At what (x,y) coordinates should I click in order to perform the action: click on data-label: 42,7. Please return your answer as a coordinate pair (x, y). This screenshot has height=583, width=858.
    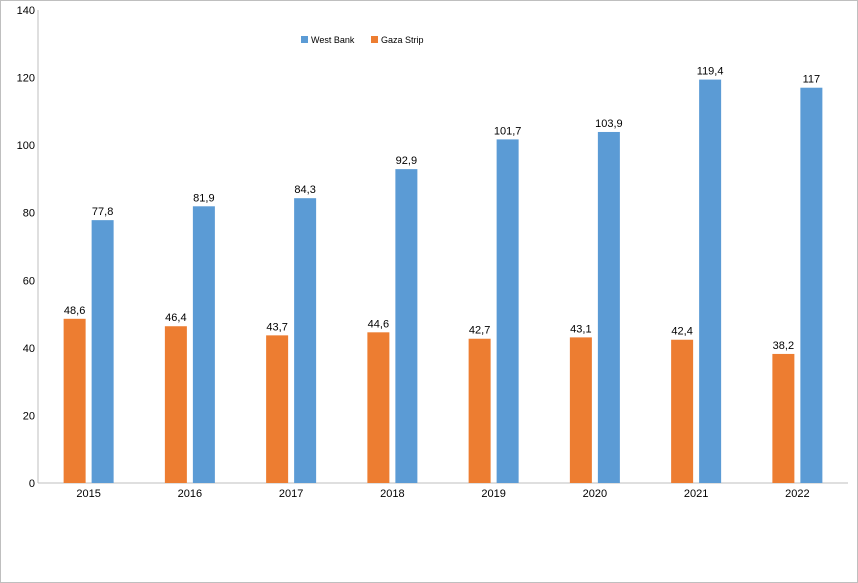
    Looking at the image, I should click on (479, 331).